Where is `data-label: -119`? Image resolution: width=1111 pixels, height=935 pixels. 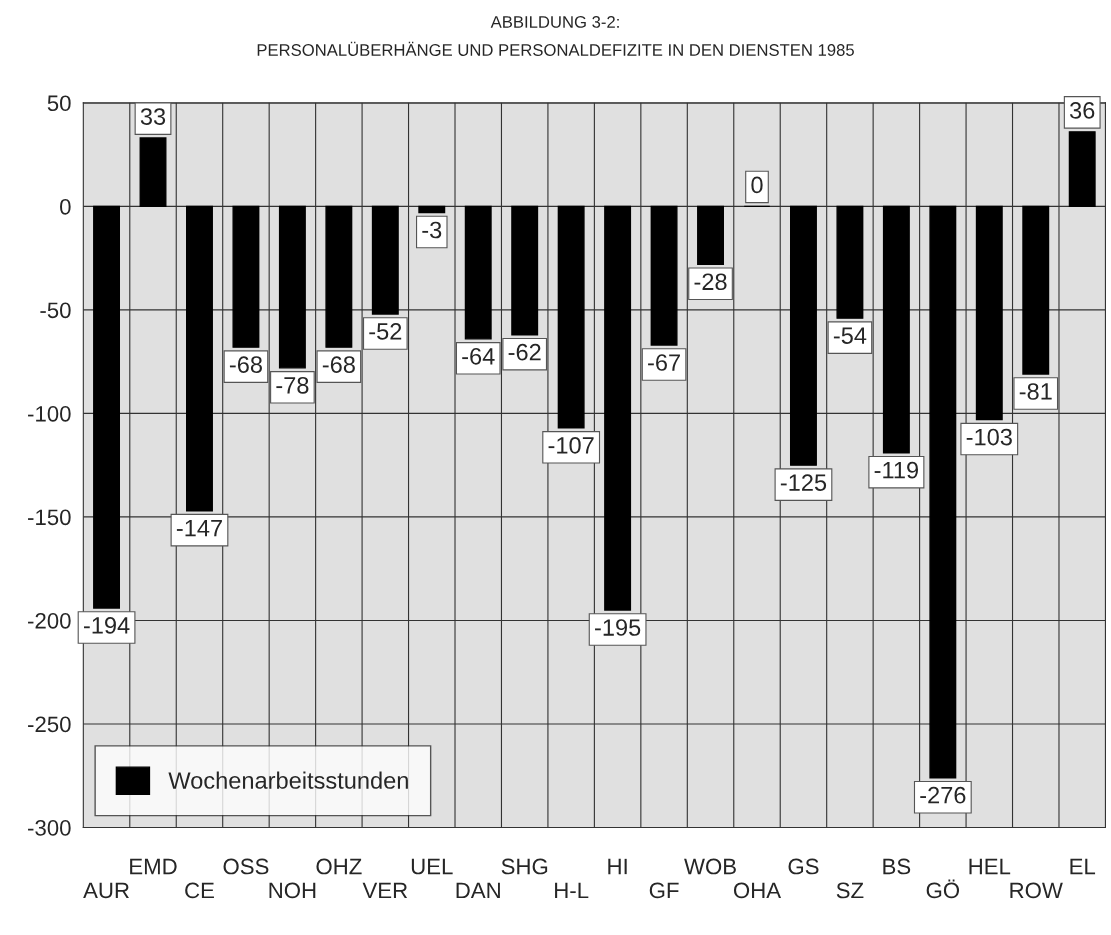
data-label: -119 is located at coordinates (896, 470).